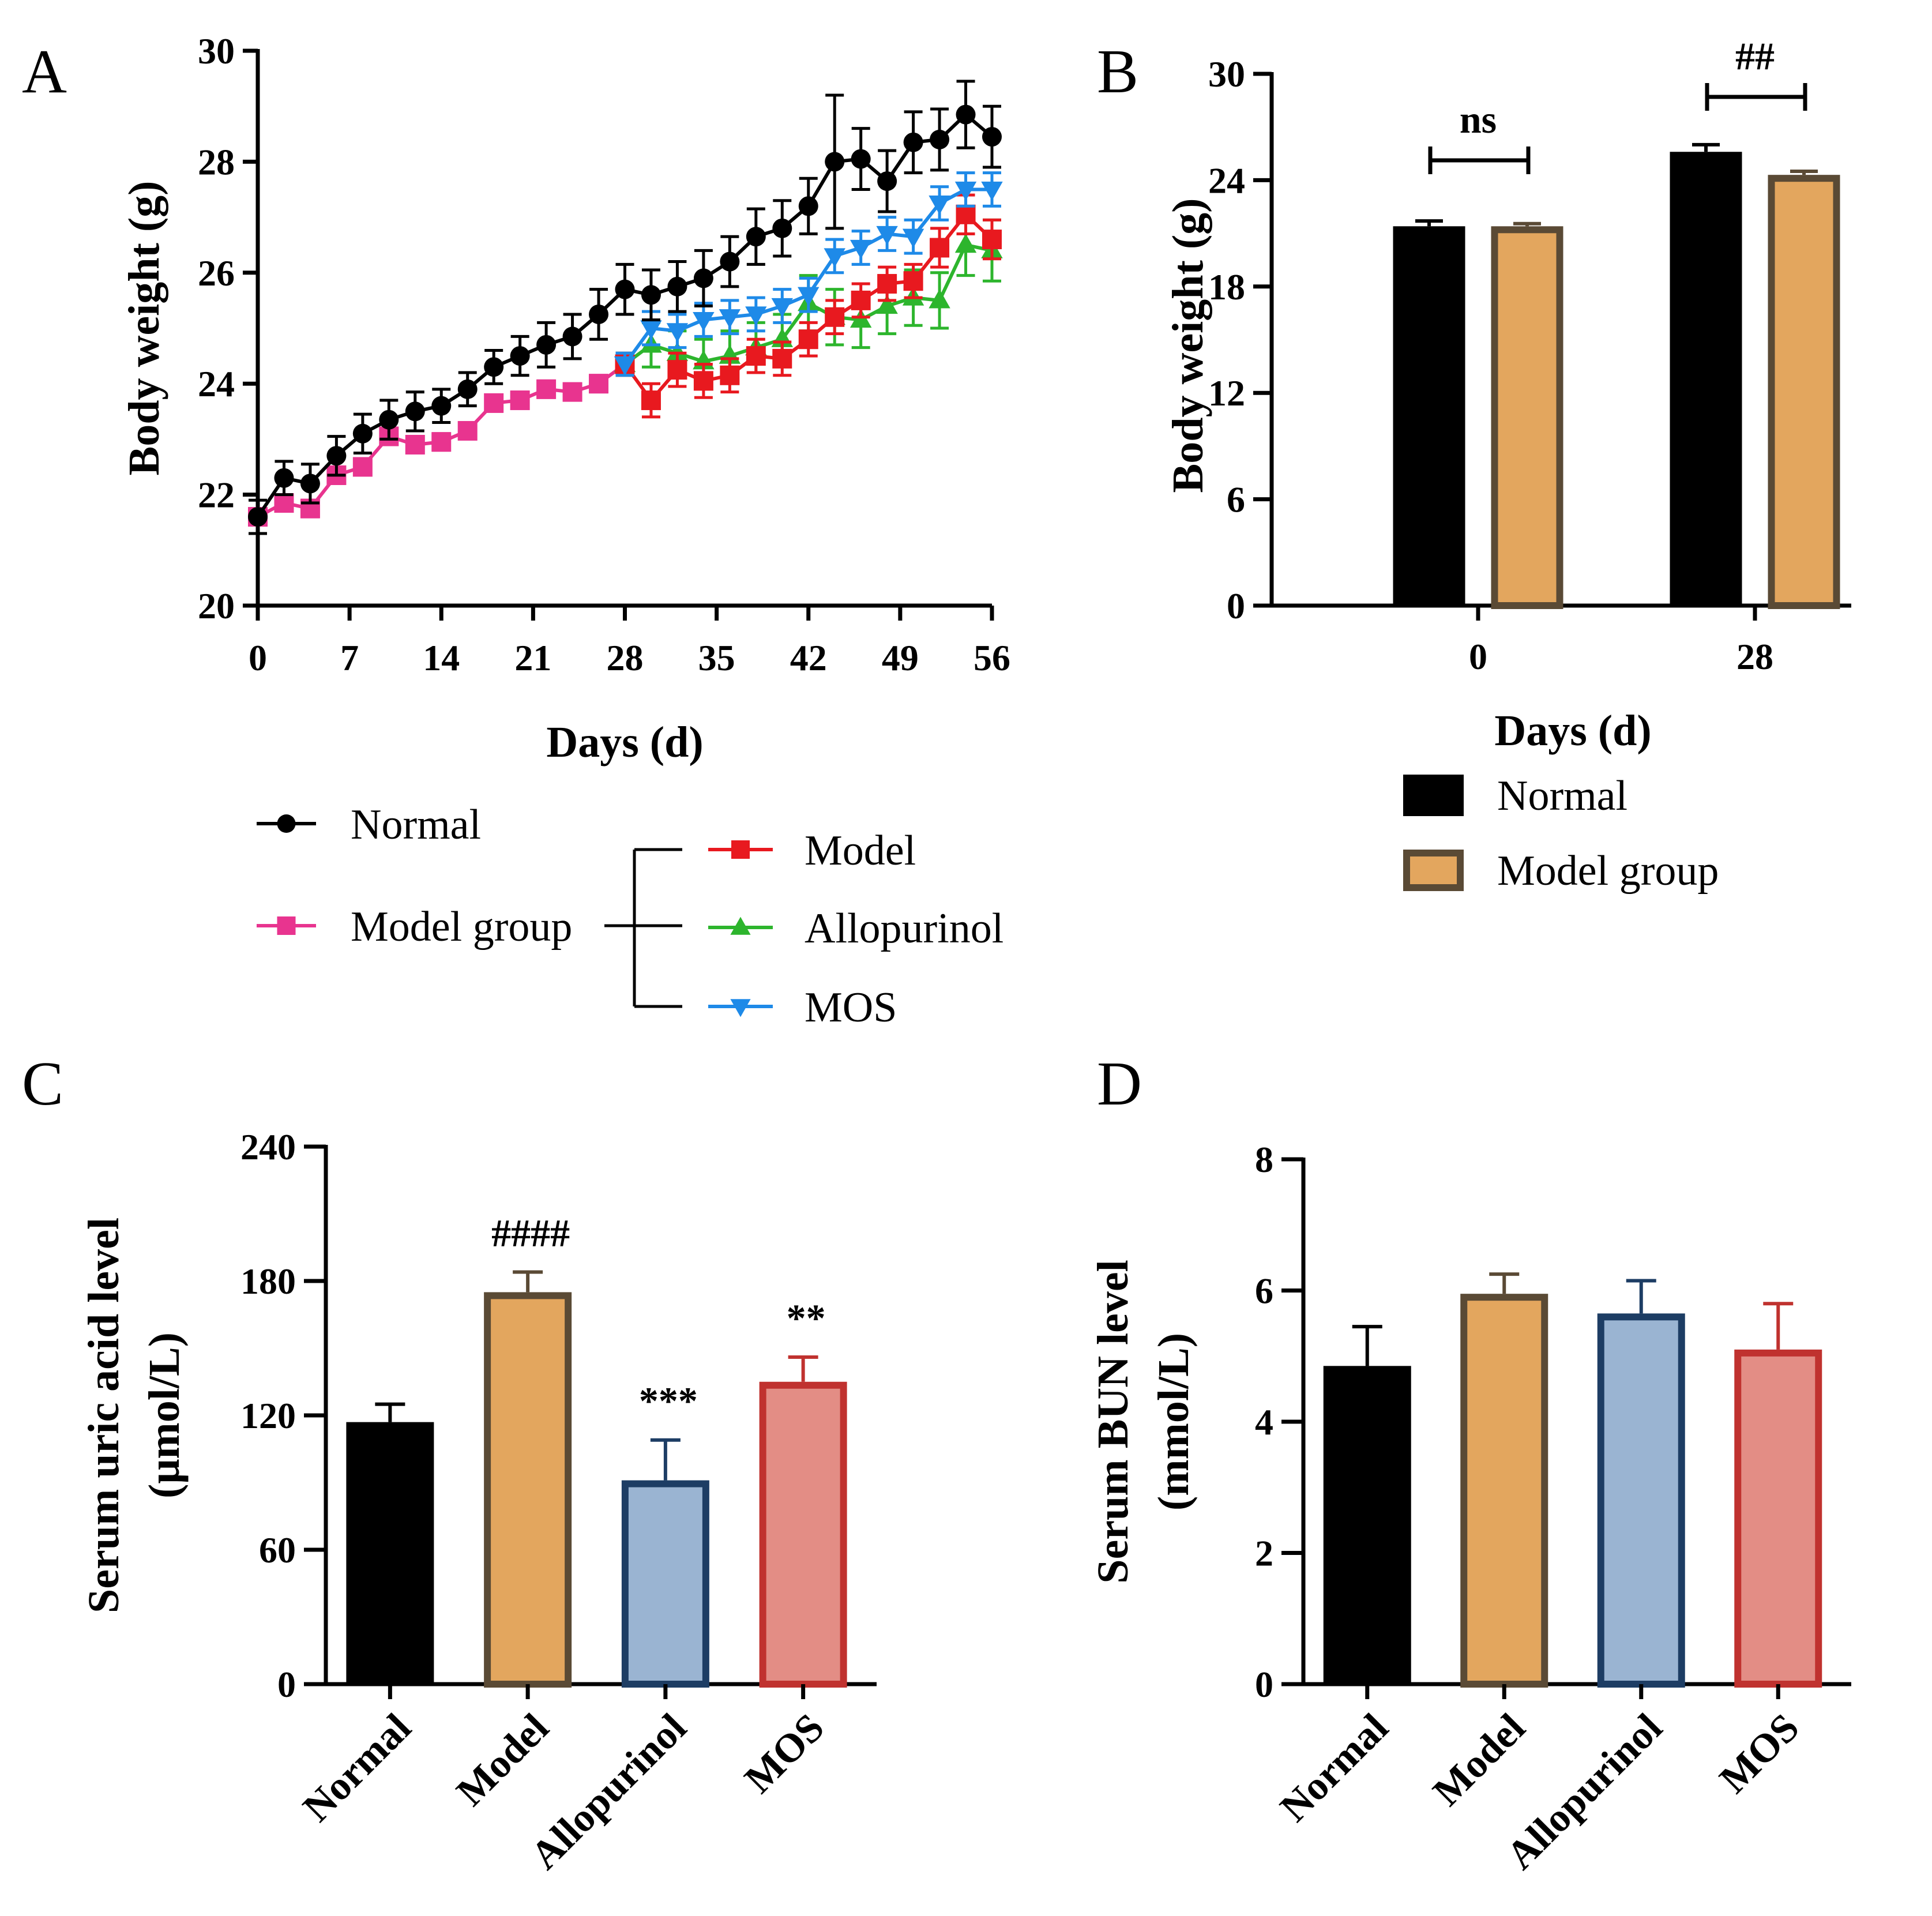 Image resolution: width=1932 pixels, height=1916 pixels. I want to click on x-tick-label: 14, so click(441, 657).